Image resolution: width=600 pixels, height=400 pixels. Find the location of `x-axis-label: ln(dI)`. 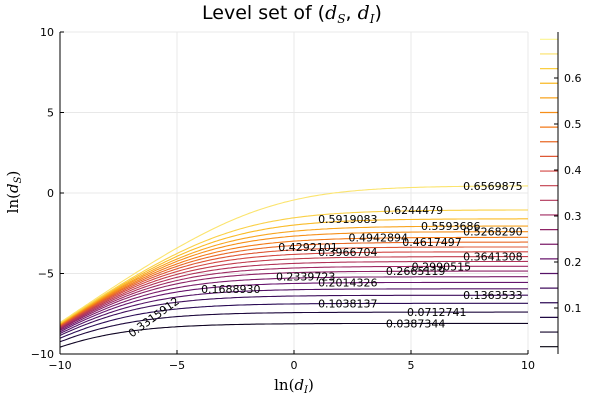

x-axis-label: ln(dI) is located at coordinates (294, 386).